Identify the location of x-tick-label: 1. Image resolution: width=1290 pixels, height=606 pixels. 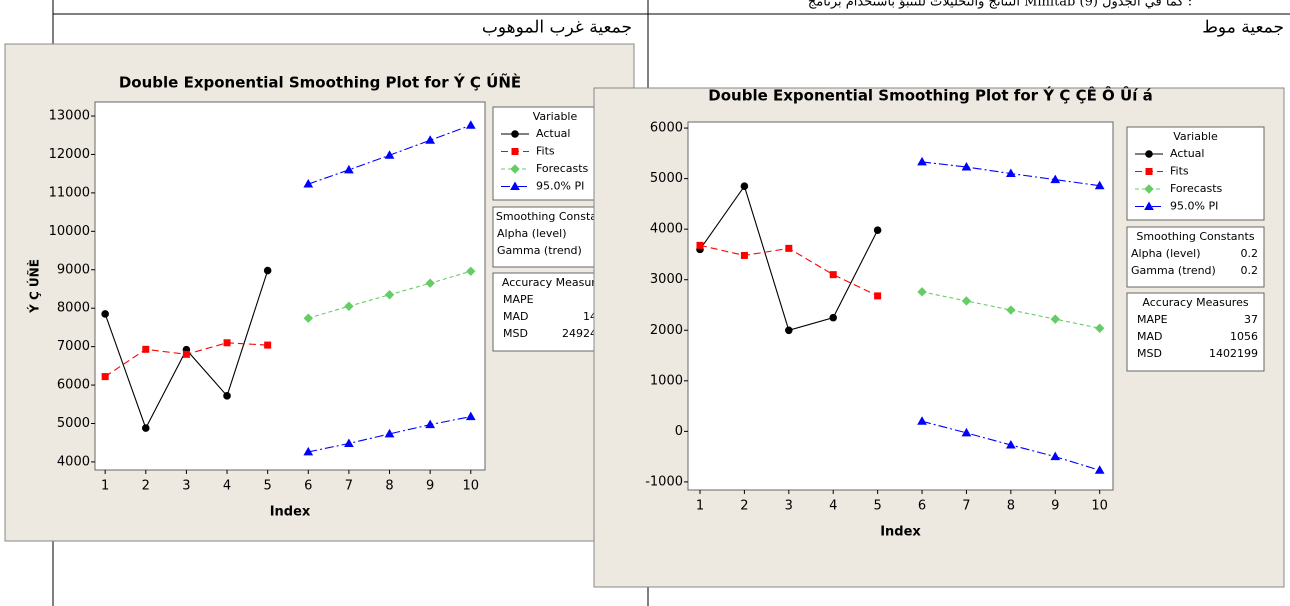
(105, 486).